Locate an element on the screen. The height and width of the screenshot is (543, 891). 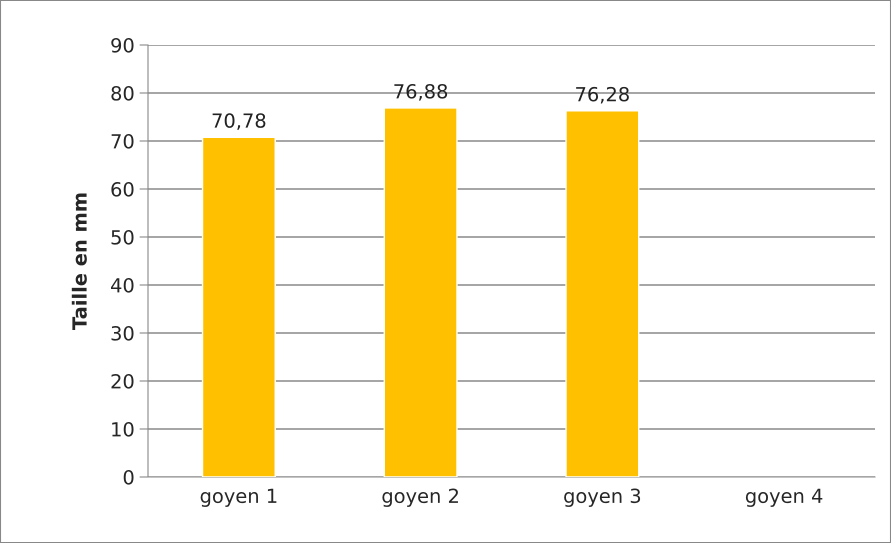
data-label: 76,28 is located at coordinates (602, 95).